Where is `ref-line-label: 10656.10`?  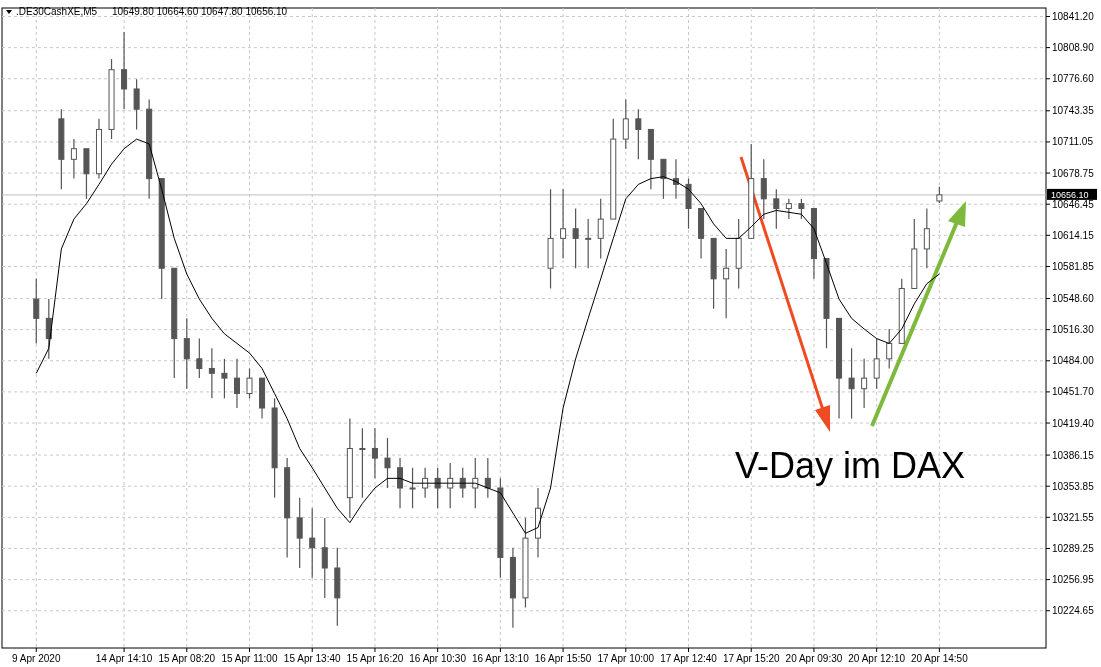
ref-line-label: 10656.10 is located at coordinates (1070, 194).